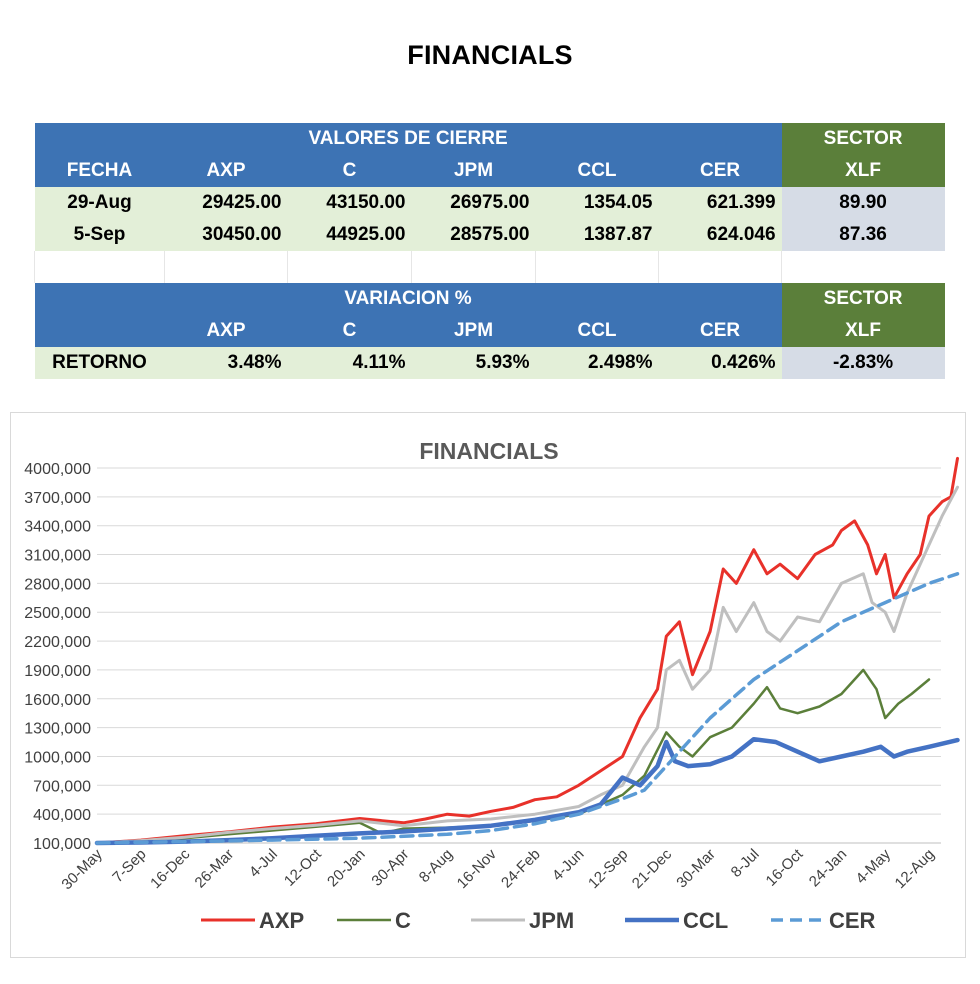 This screenshot has width=980, height=984. Describe the element at coordinates (785, 867) in the screenshot. I see `x-tick-label: 16-Oct` at that location.